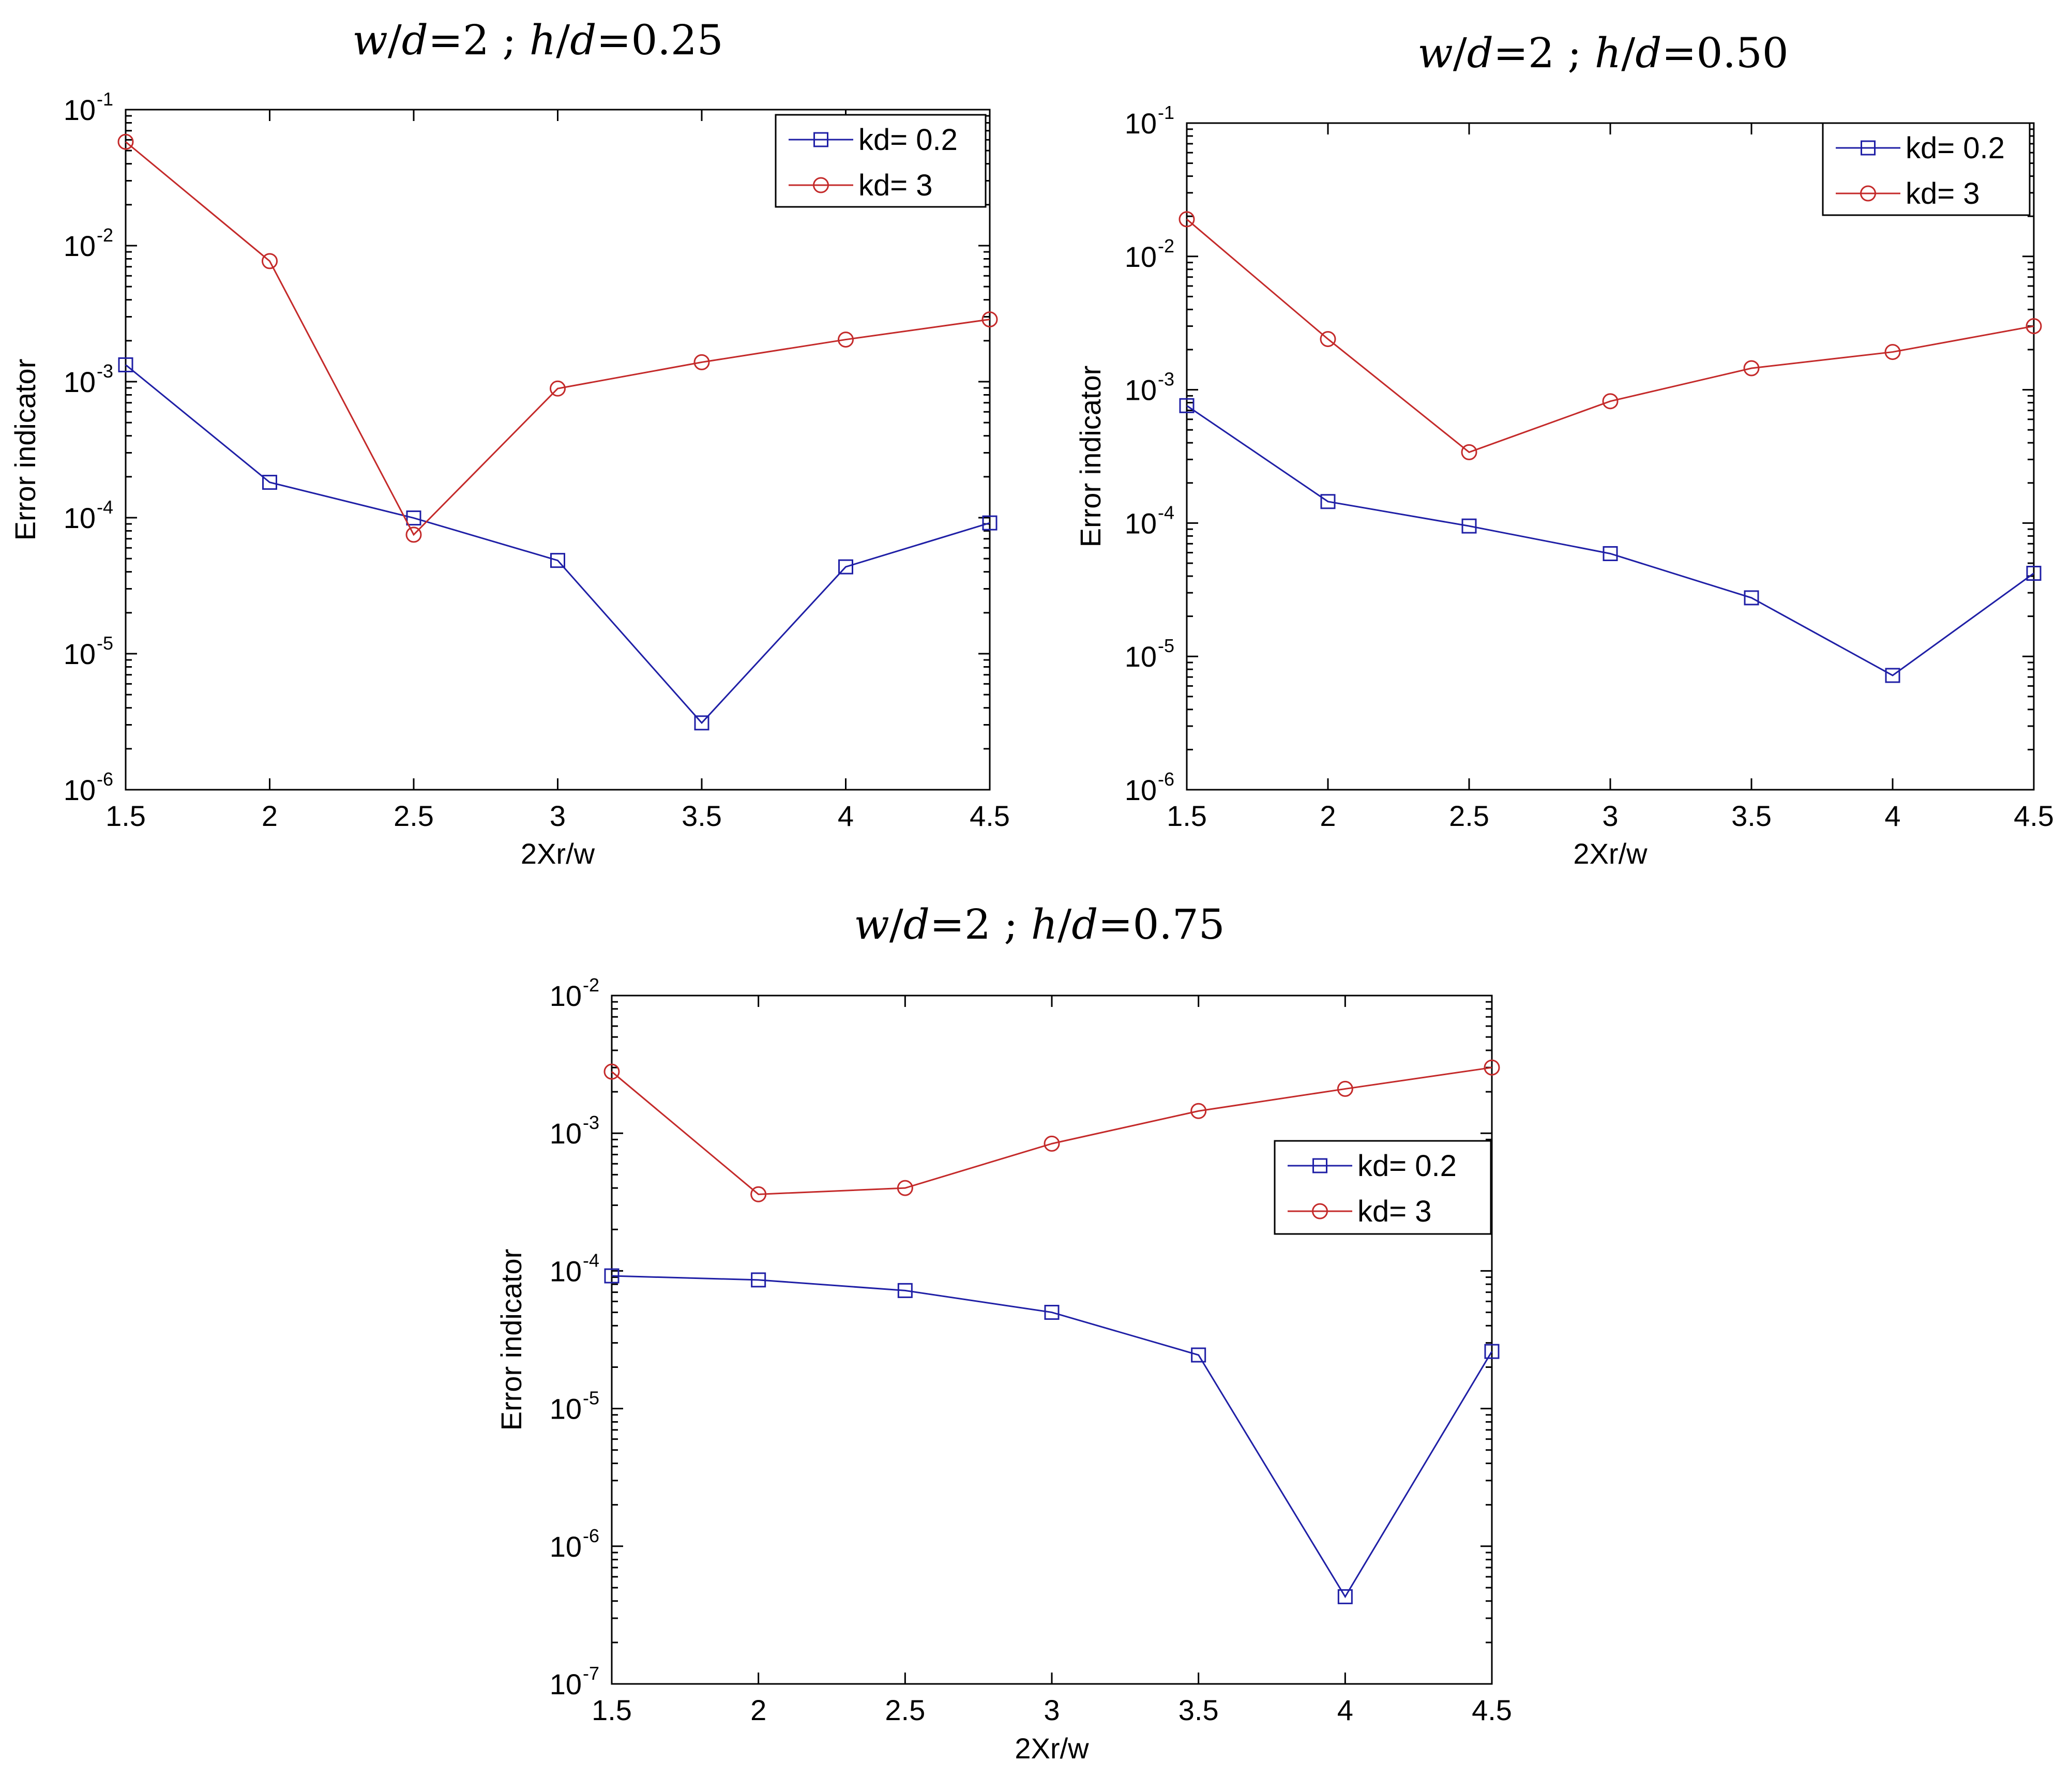 This screenshot has width=2070, height=1792. What do you see at coordinates (591, 1122) in the screenshot?
I see `y-tick-exponent: -3` at bounding box center [591, 1122].